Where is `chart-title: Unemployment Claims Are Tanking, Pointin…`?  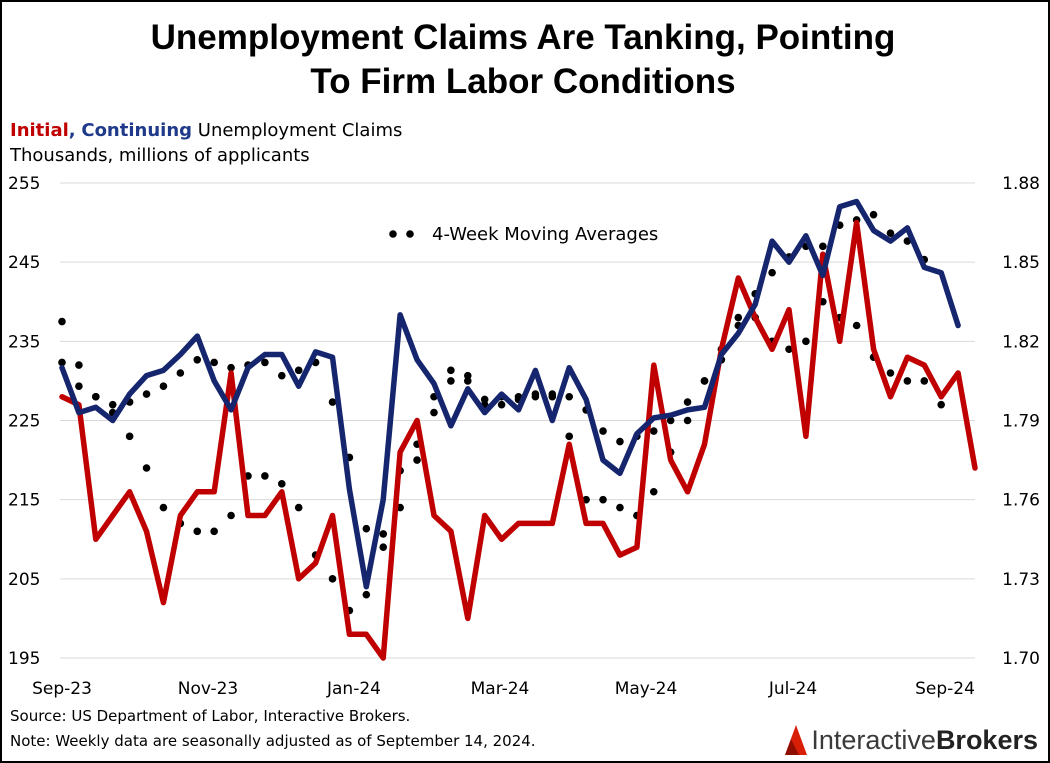
chart-title: Unemployment Claims Are Tanking, Pointin… is located at coordinates (523, 60).